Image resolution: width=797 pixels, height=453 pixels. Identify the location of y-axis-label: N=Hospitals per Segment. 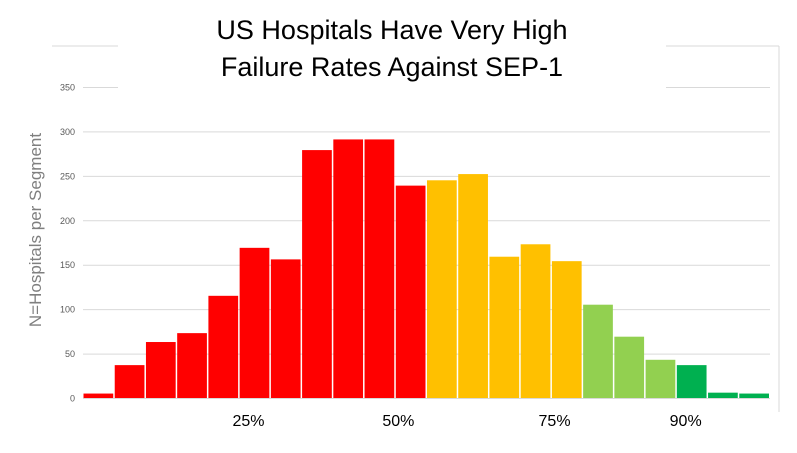
(35, 230).